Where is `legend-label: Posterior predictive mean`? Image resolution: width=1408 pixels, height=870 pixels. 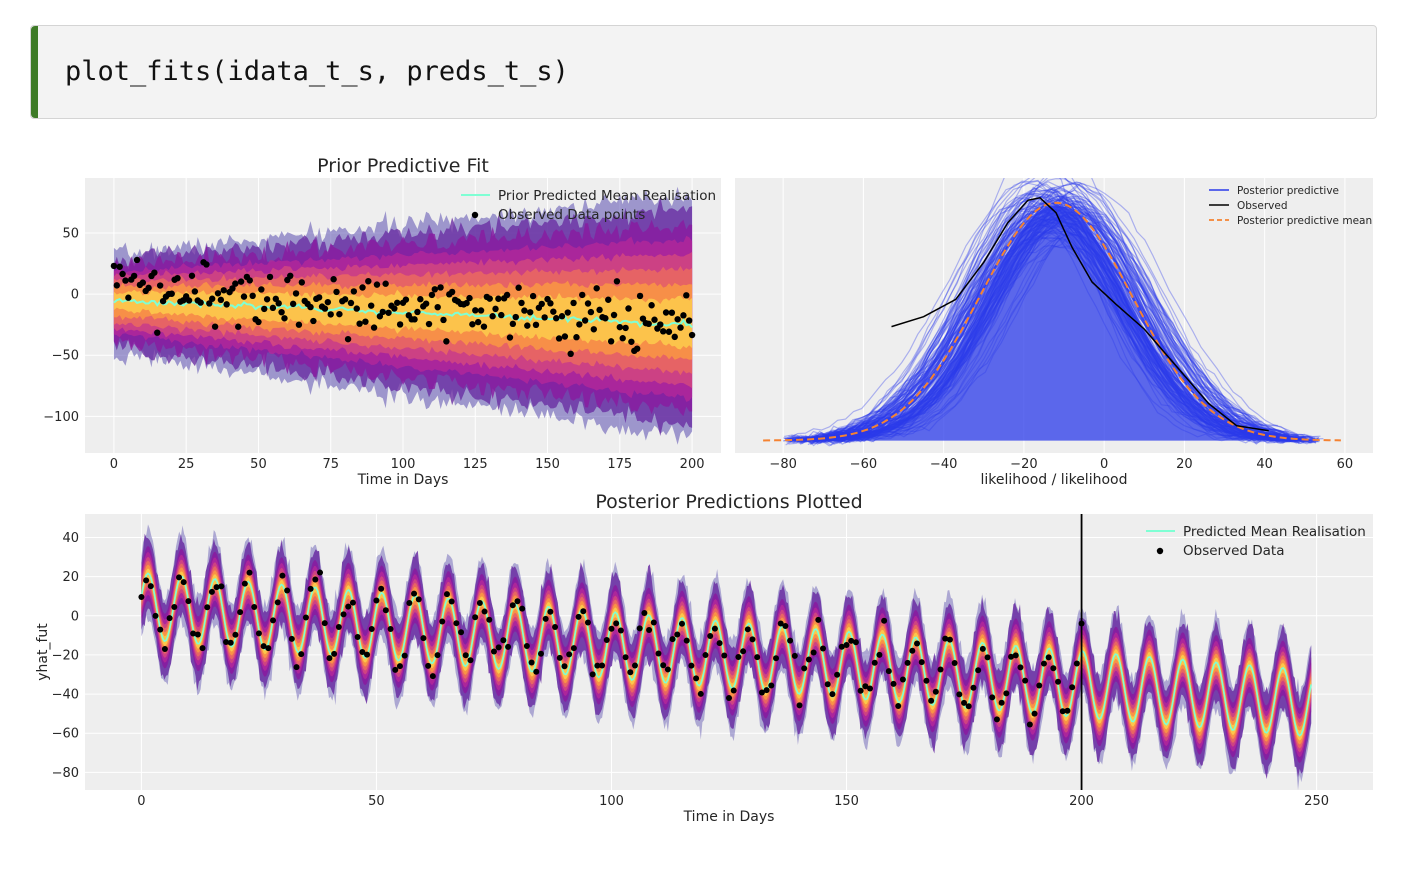 legend-label: Posterior predictive mean is located at coordinates (1304, 221).